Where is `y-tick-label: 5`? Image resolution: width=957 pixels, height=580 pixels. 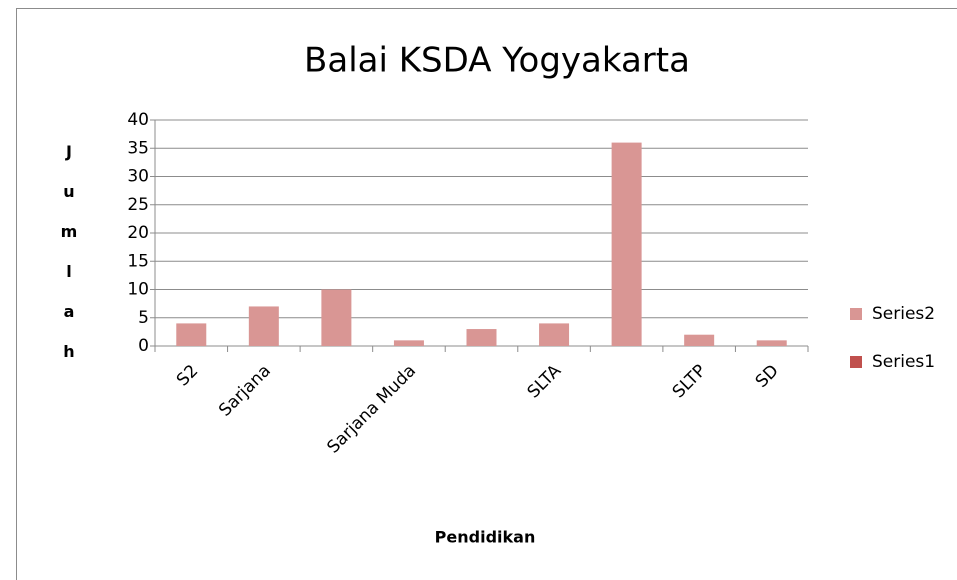
y-tick-label: 5 is located at coordinates (143, 318).